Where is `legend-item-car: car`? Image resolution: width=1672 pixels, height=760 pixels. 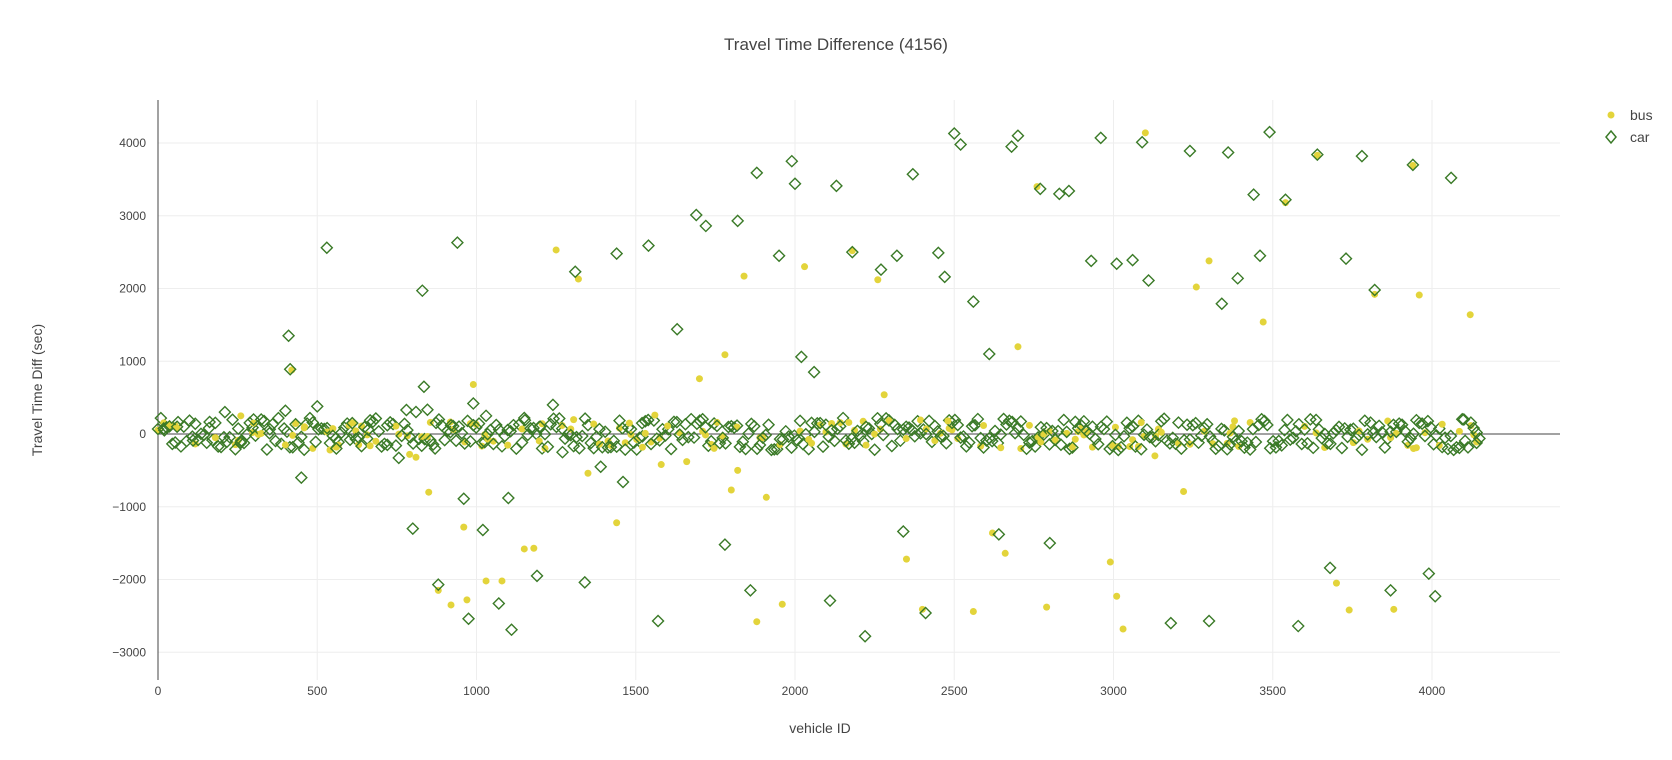 legend-item-car: car is located at coordinates (1627, 137).